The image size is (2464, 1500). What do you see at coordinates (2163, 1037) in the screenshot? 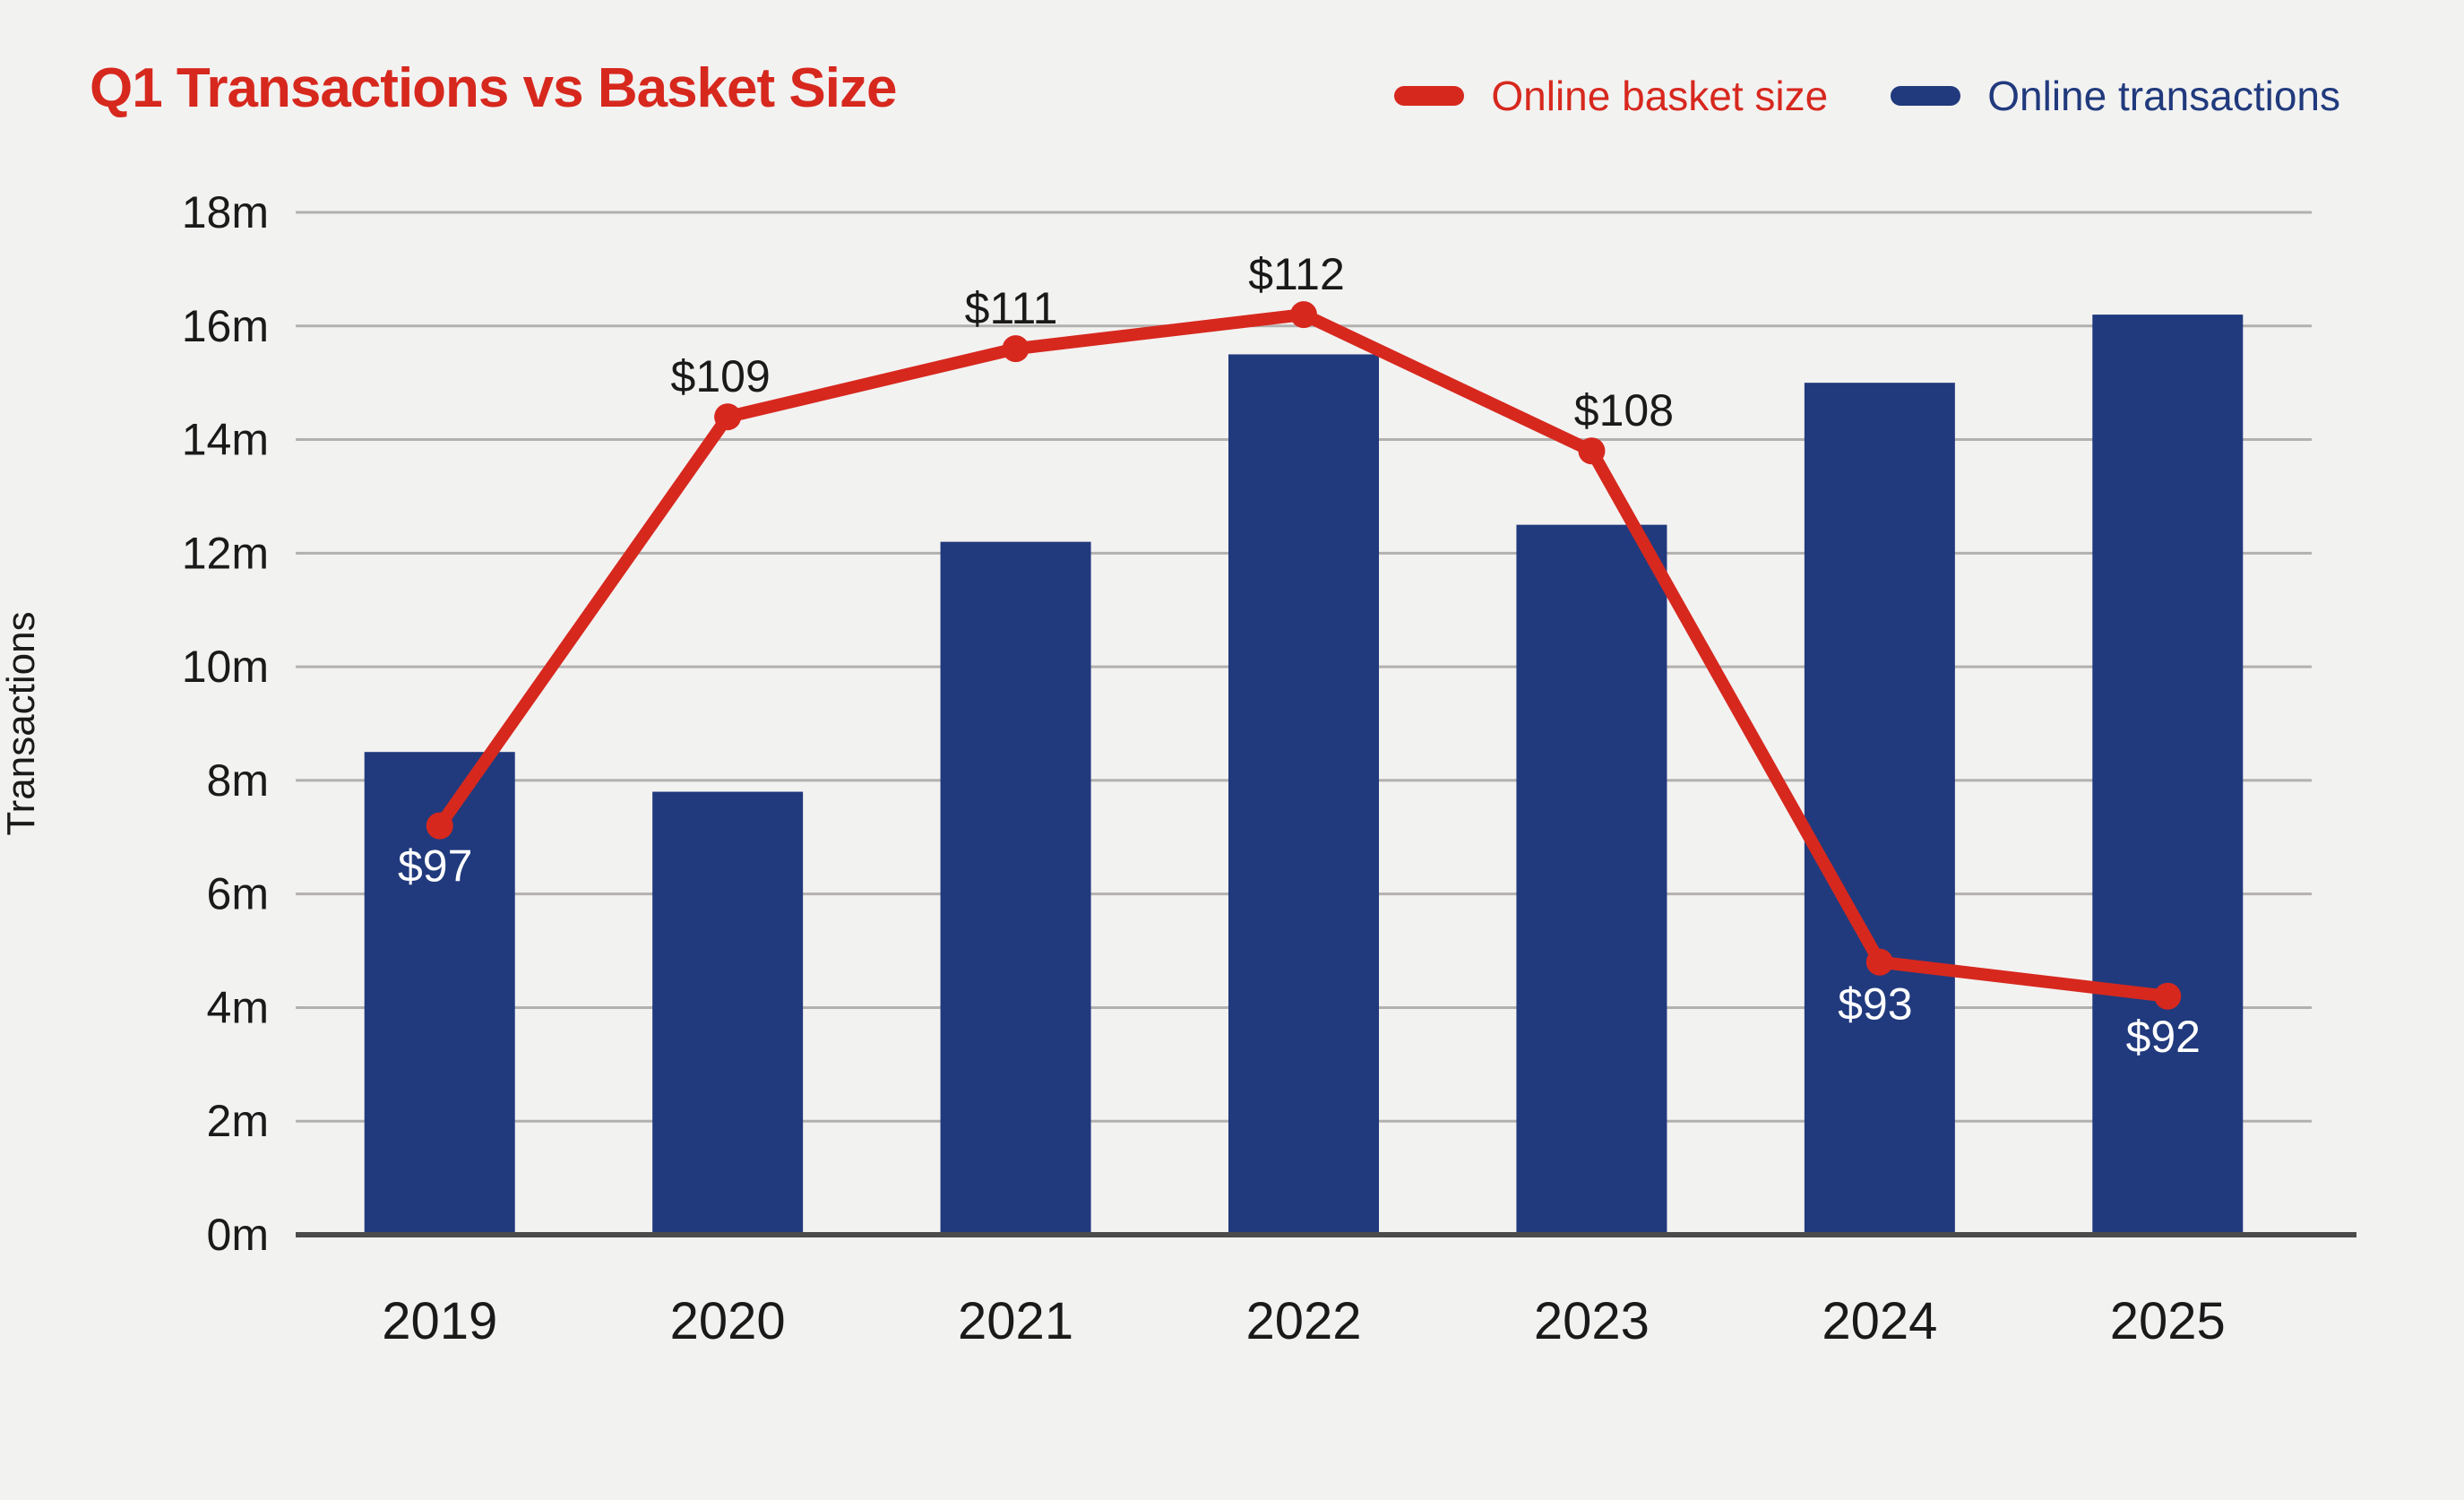
I see `point-label-2025: $92` at bounding box center [2163, 1037].